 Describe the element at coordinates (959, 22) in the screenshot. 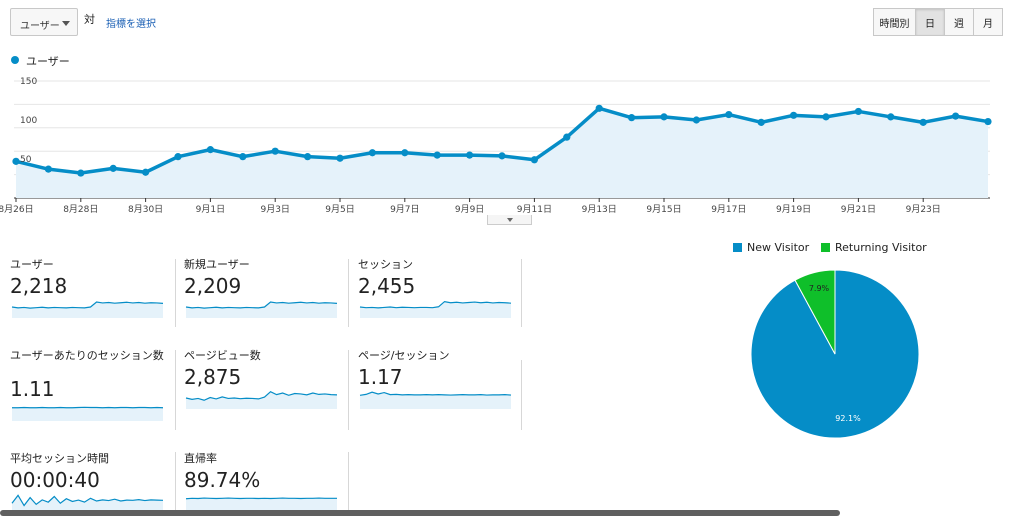

I see `week-button: 週` at that location.